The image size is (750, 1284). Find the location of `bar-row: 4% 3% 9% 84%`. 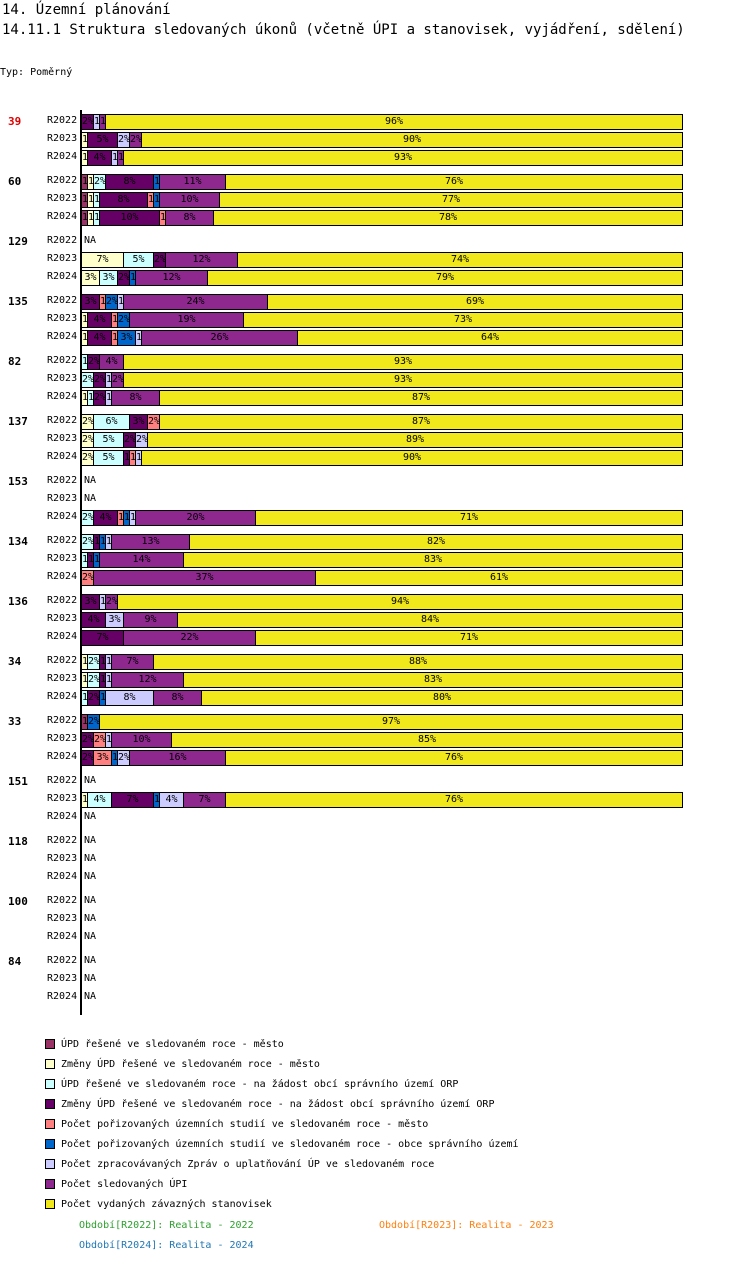

bar-row: 4% 3% 9% 84% is located at coordinates (382, 620).